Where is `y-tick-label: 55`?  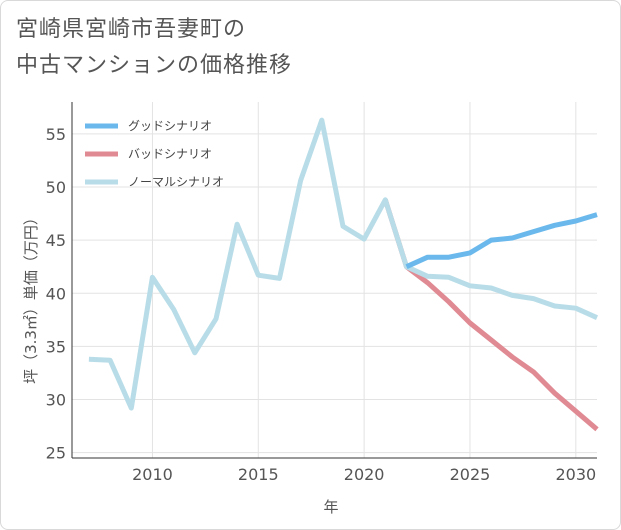 y-tick-label: 55 is located at coordinates (56, 134).